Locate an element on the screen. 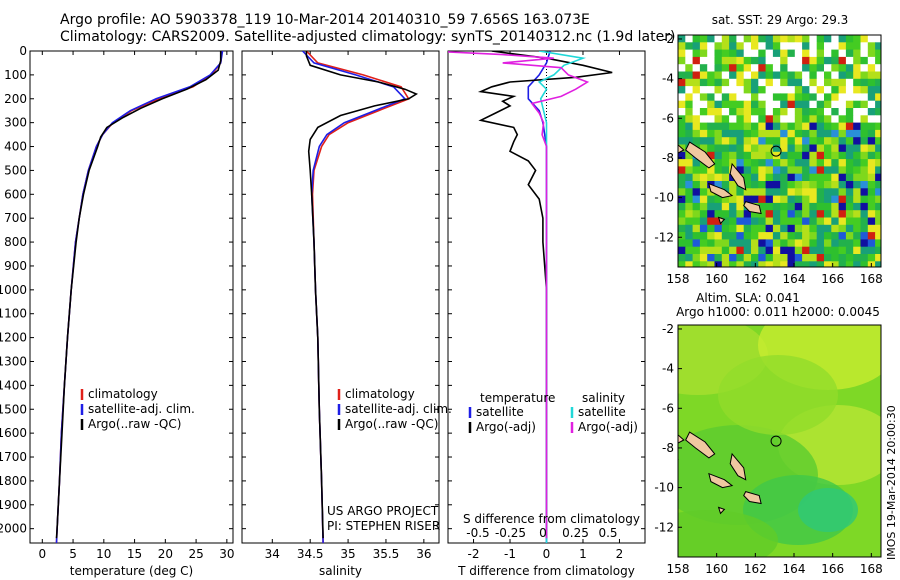  legend-label: Argo(-adj) is located at coordinates (506, 427).